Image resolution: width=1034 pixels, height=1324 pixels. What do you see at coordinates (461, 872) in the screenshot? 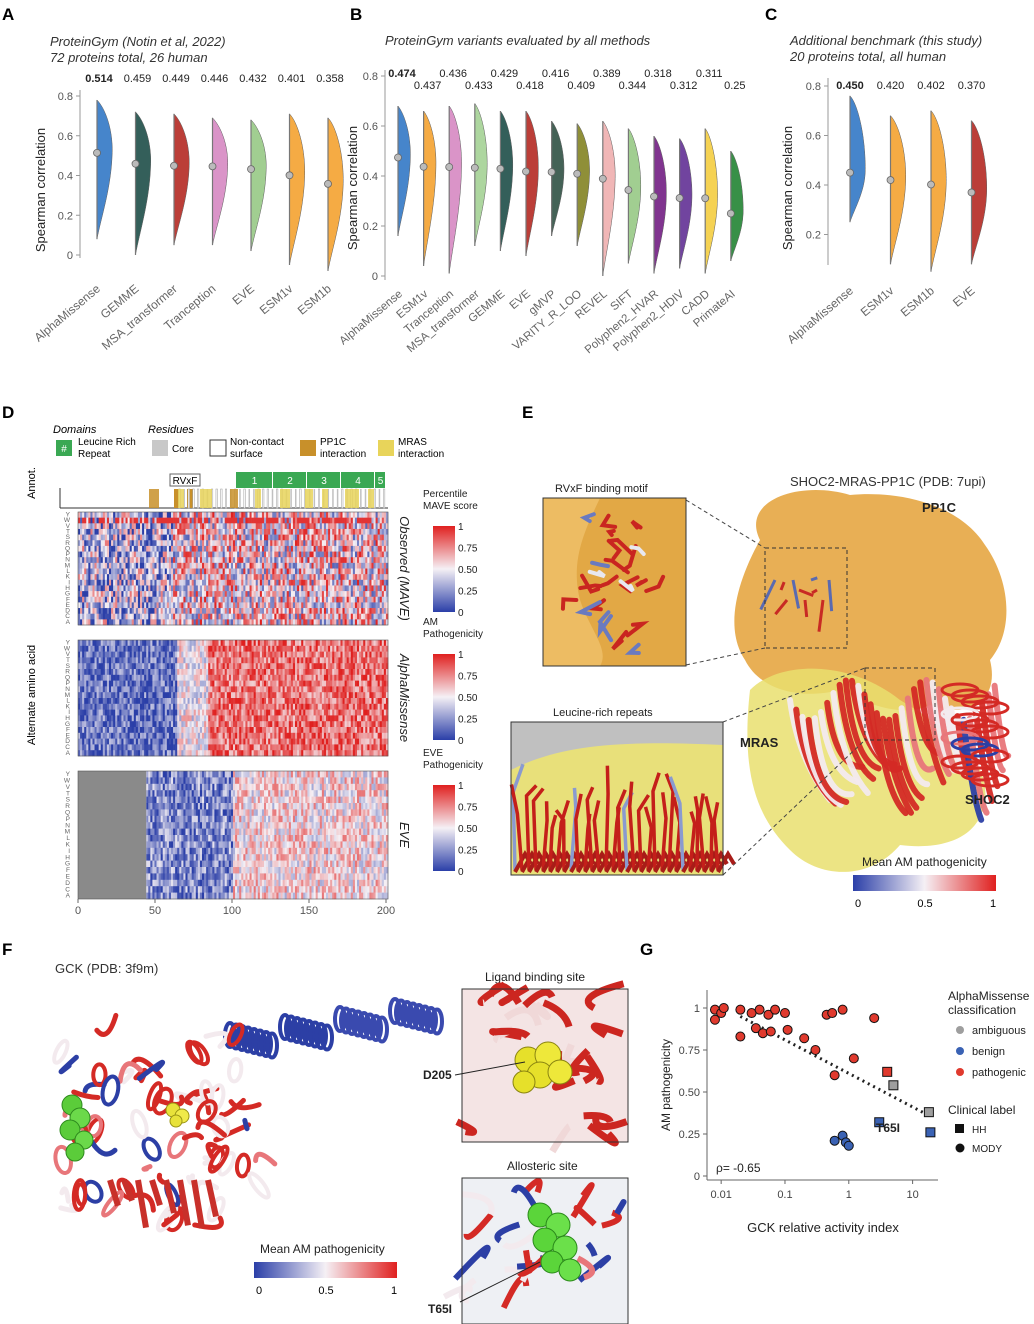
I see `cbar-tick: 0` at bounding box center [461, 872].